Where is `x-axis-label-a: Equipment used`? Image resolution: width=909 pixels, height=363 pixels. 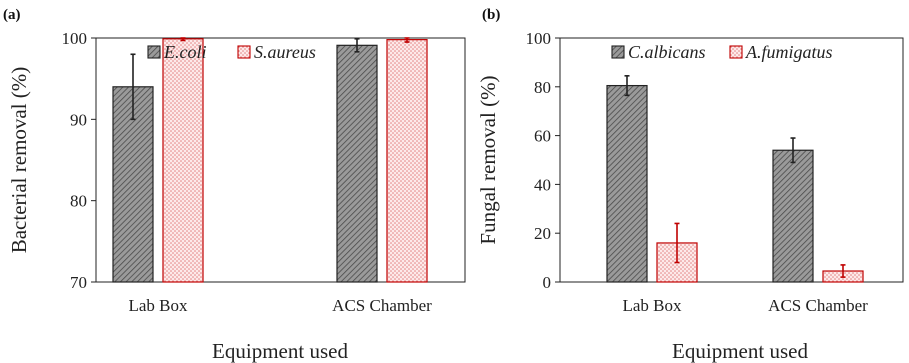 x-axis-label-a: Equipment used is located at coordinates (280, 351).